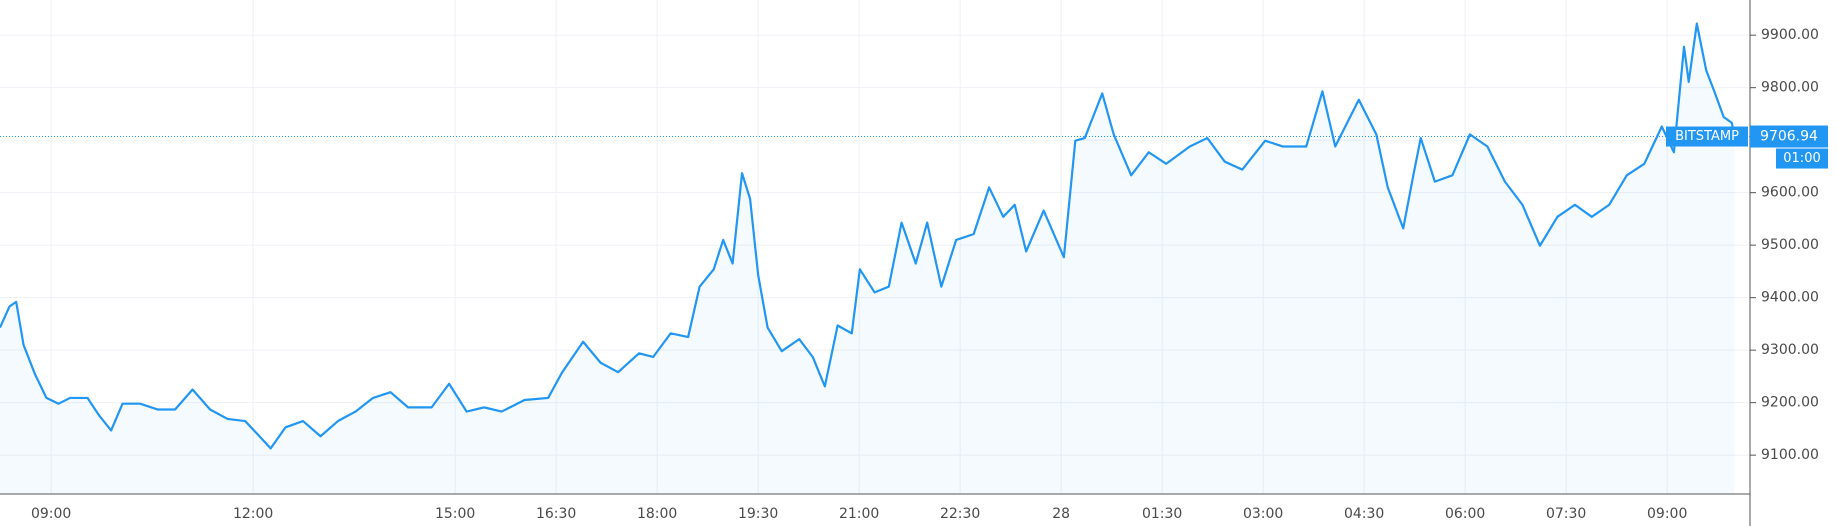 The image size is (1837, 526). I want to click on price-name: BITSTAMP, so click(1707, 136).